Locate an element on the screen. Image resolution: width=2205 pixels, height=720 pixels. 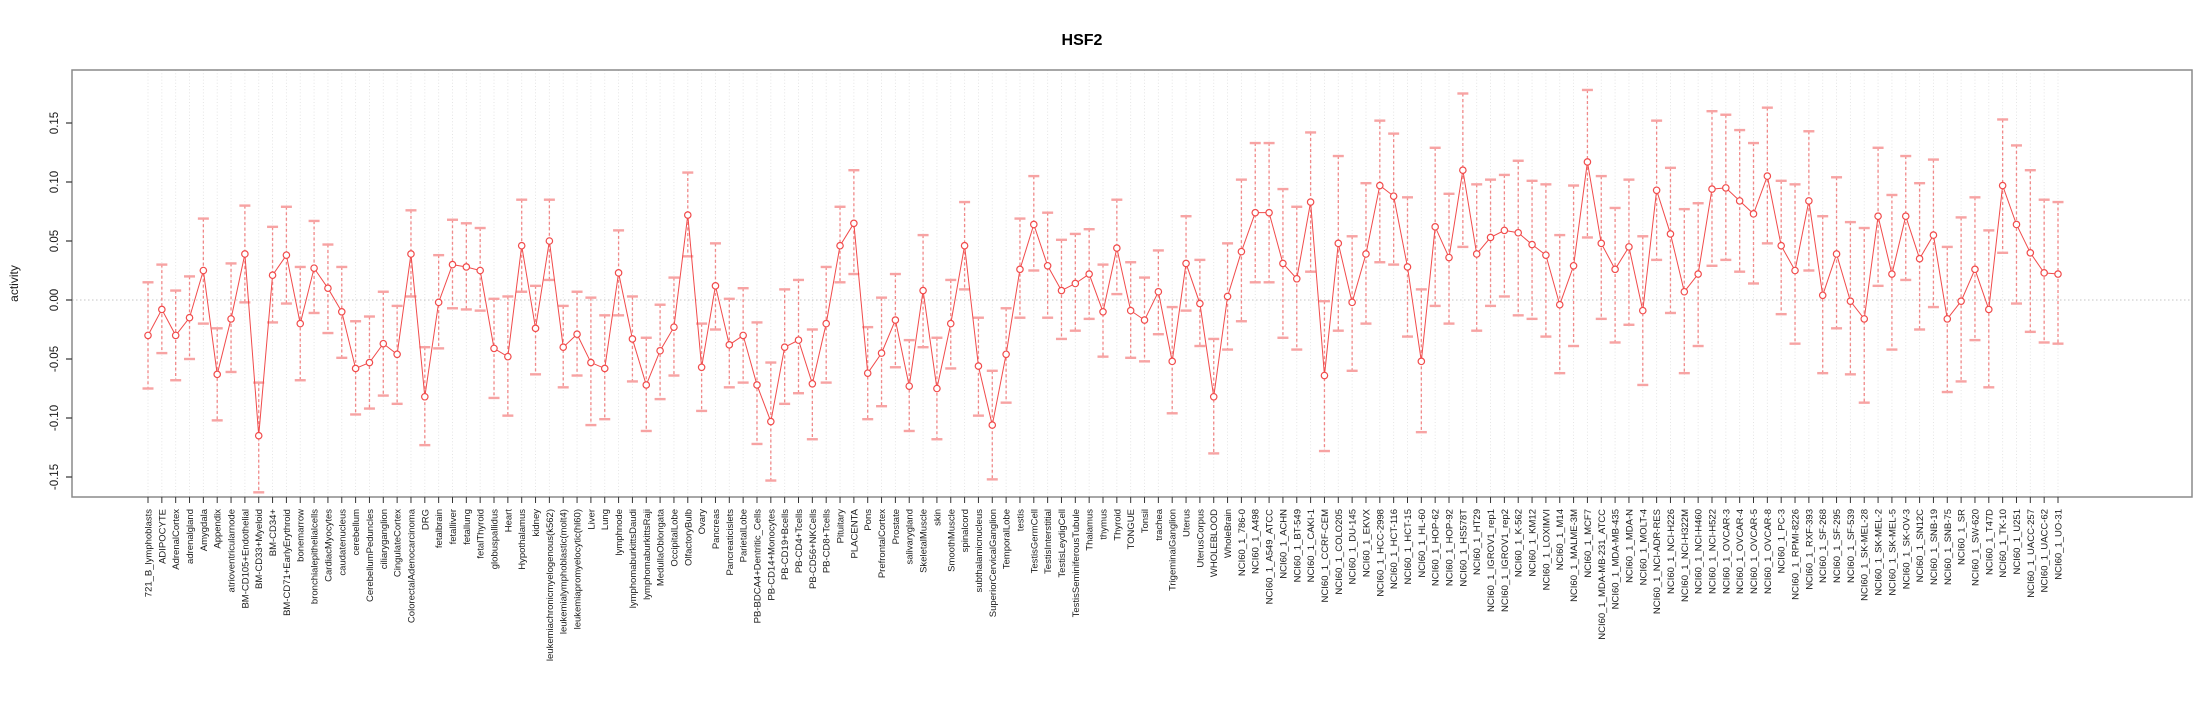
x-category-label: NCI60_1_HS578T is located at coordinates (1463, 548).